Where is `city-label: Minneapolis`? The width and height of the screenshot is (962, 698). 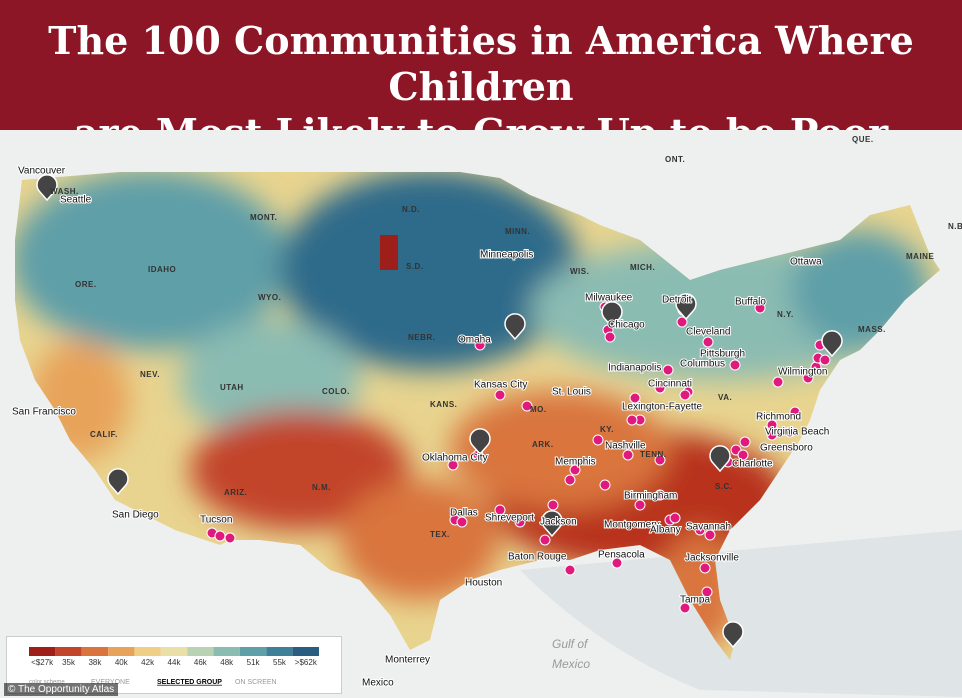 city-label: Minneapolis is located at coordinates (506, 255).